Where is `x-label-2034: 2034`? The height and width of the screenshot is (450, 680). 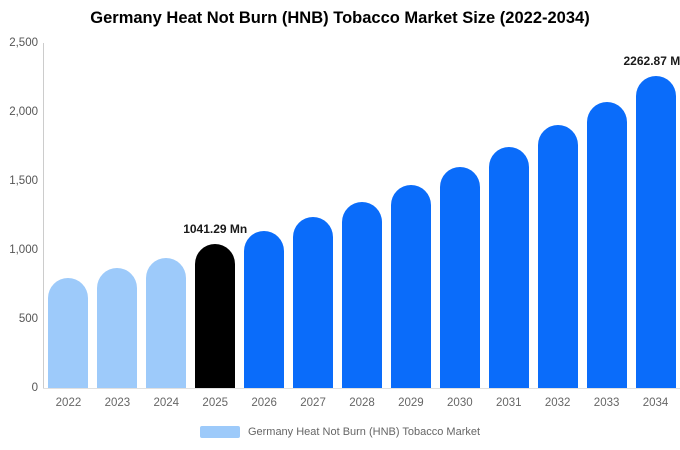
x-label-2034: 2034 is located at coordinates (655, 403).